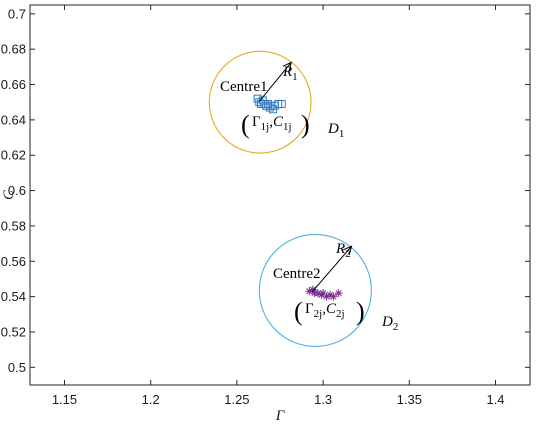 The image size is (540, 424). Describe the element at coordinates (13, 49) in the screenshot. I see `y-tick-label: 0.68` at that location.